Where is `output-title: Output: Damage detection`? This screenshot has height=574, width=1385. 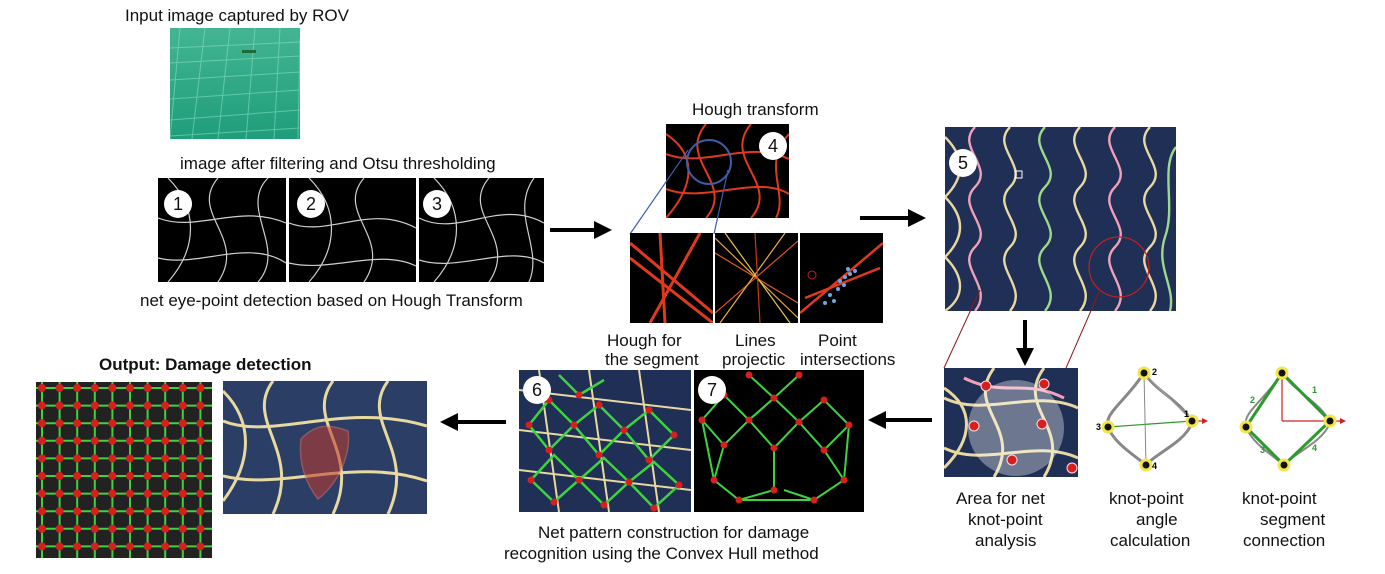 output-title: Output: Damage detection is located at coordinates (205, 364).